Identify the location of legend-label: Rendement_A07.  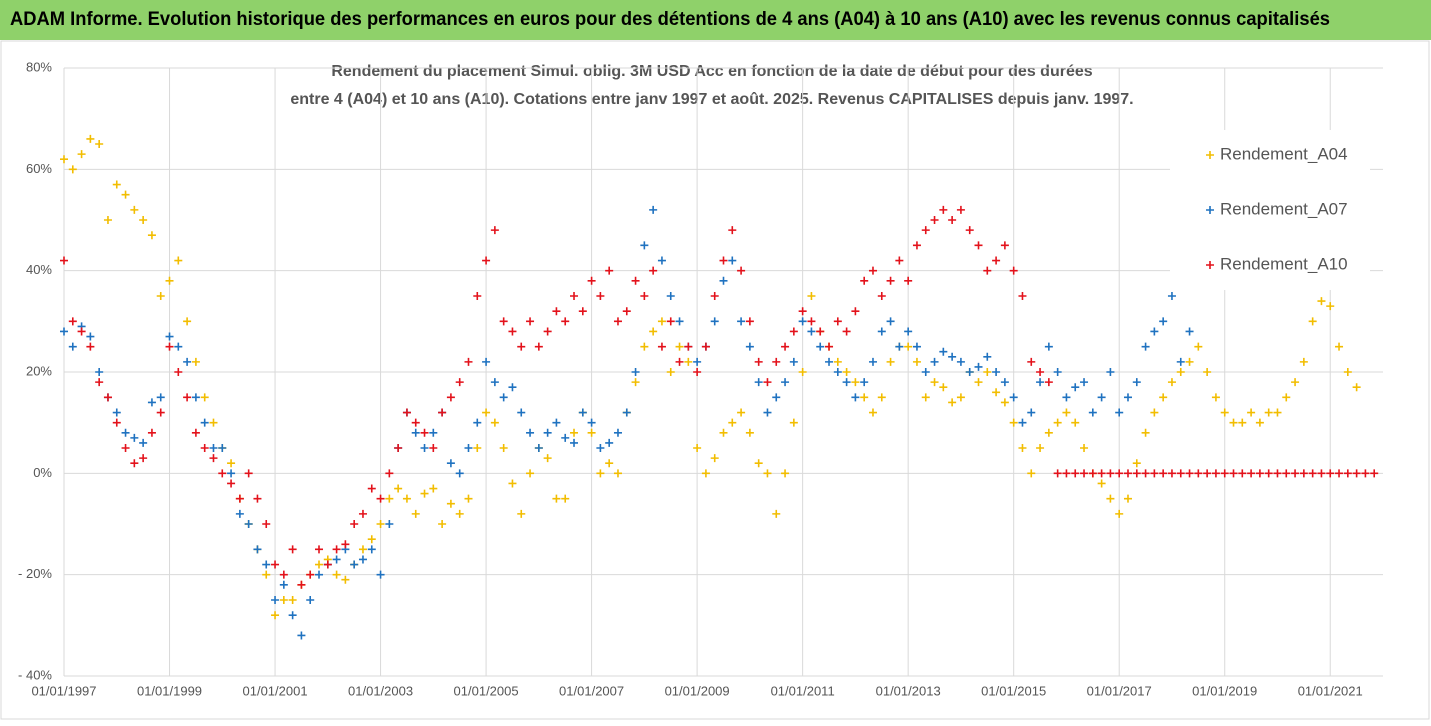
(1284, 208).